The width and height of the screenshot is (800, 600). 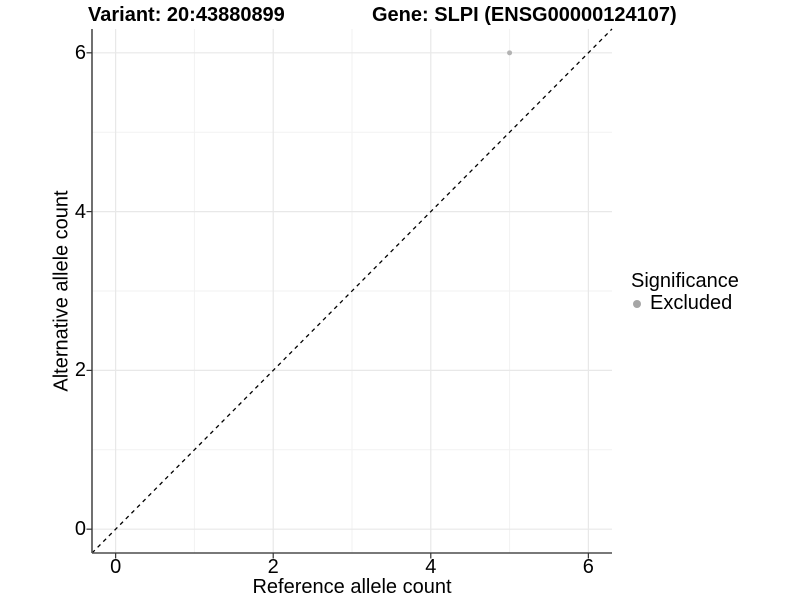 I want to click on x-axis-title: Reference allele count, so click(x=352, y=587).